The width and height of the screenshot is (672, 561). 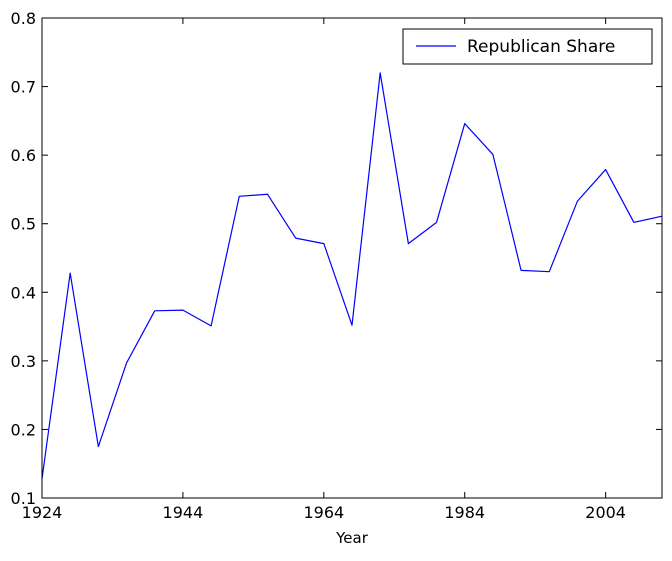 What do you see at coordinates (23, 18) in the screenshot?
I see `y-tick-label: 0.8` at bounding box center [23, 18].